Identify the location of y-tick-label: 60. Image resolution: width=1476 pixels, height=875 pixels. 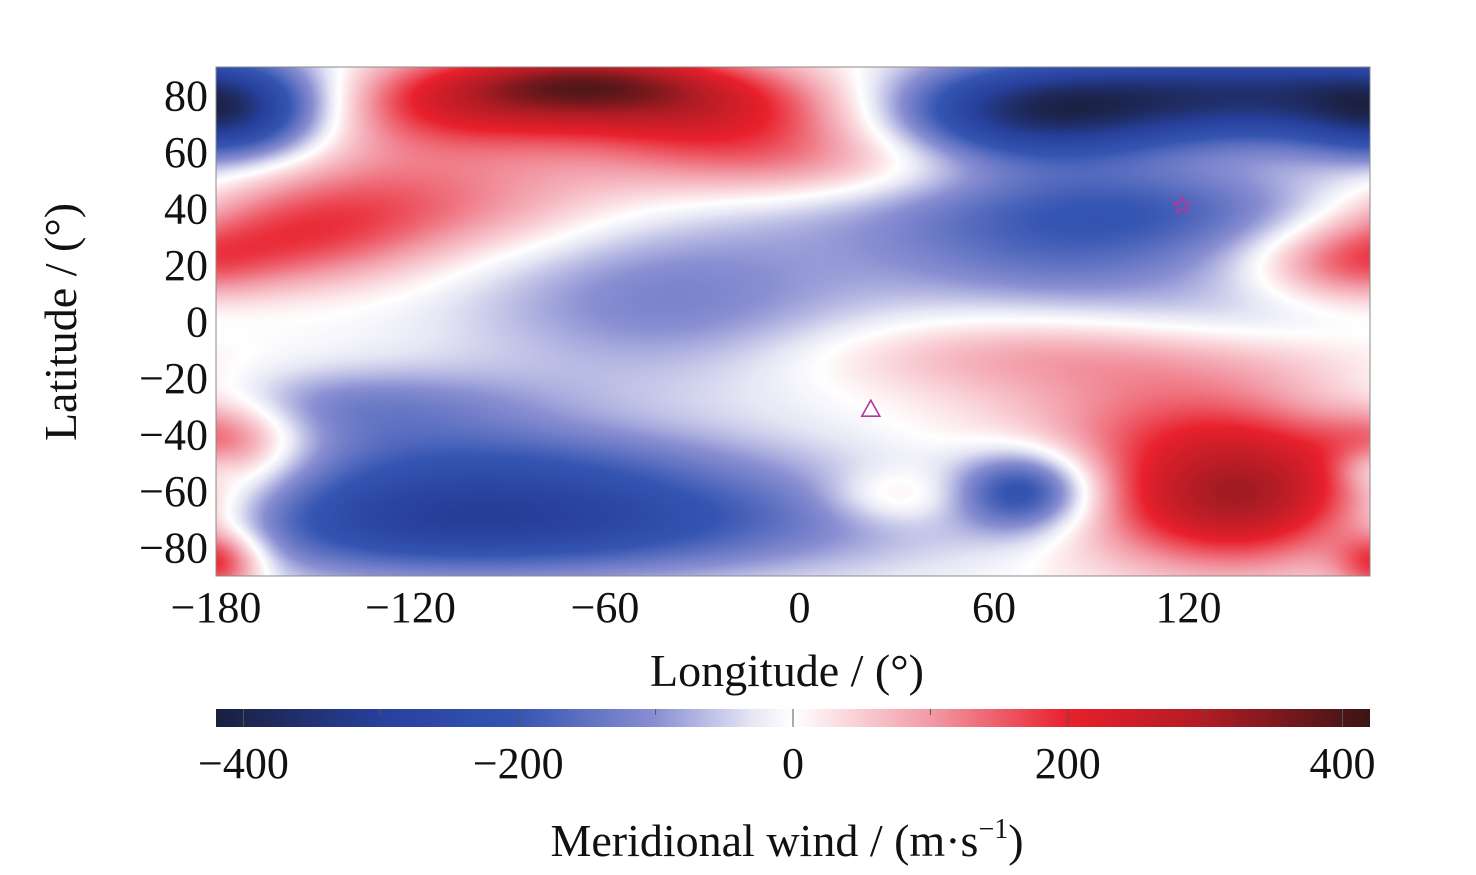
(186, 152).